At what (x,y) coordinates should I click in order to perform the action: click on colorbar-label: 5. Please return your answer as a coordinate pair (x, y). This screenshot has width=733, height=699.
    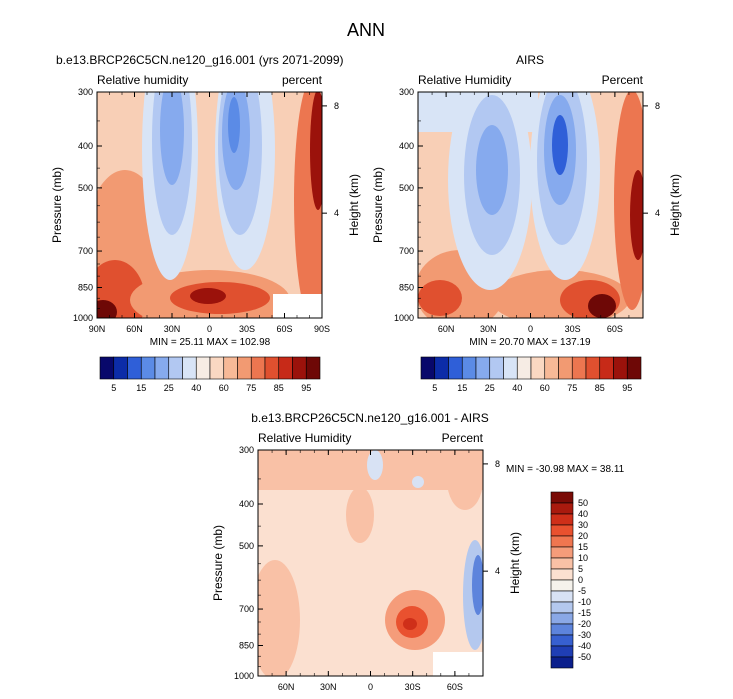
    Looking at the image, I should click on (434, 388).